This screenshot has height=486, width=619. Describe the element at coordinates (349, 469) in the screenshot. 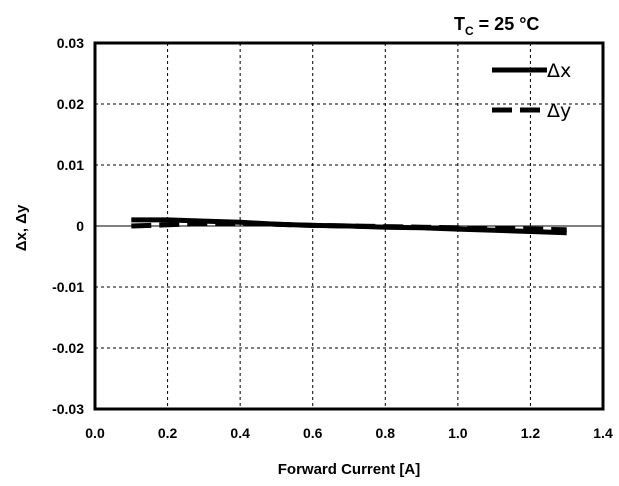

I see `x-axis-label: Forward Current [A]` at that location.